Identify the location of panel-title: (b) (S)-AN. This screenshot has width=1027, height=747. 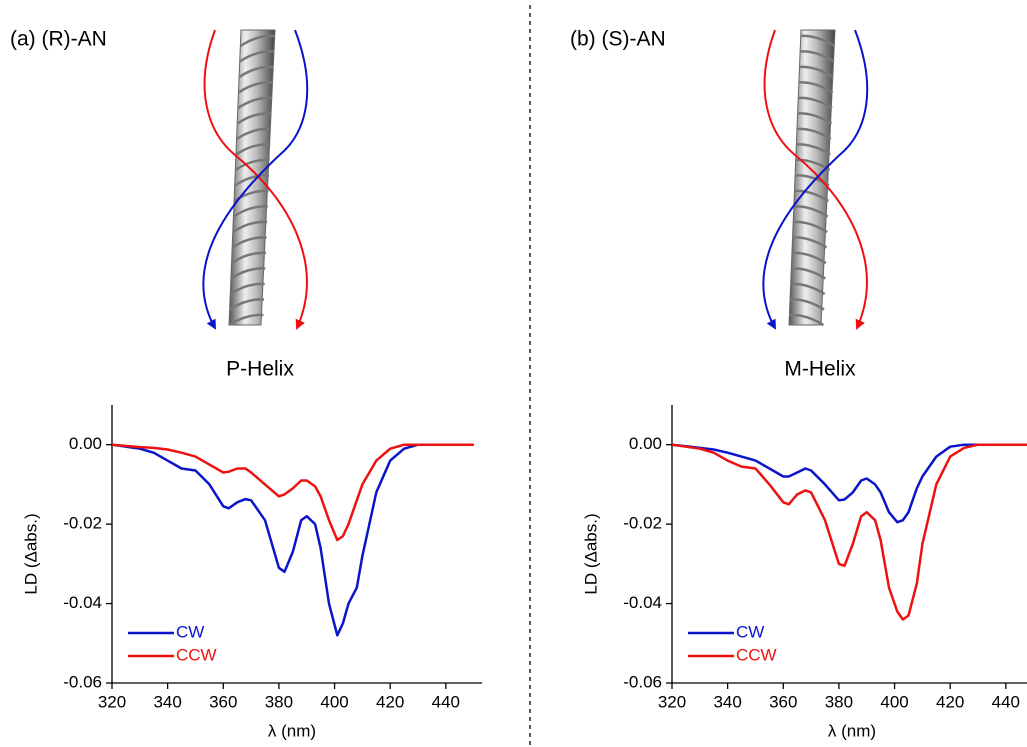
(618, 39).